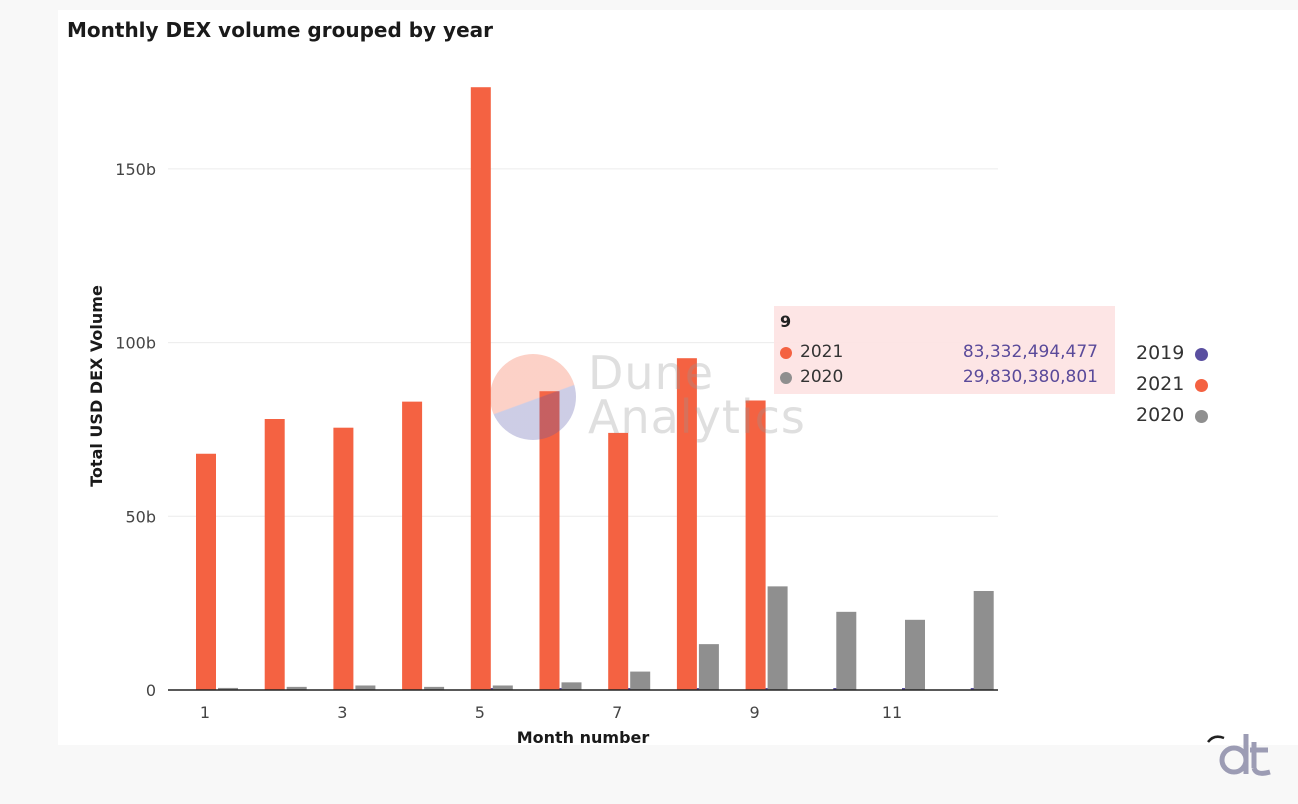  I want to click on y-tick-label: 100b, so click(135, 343).